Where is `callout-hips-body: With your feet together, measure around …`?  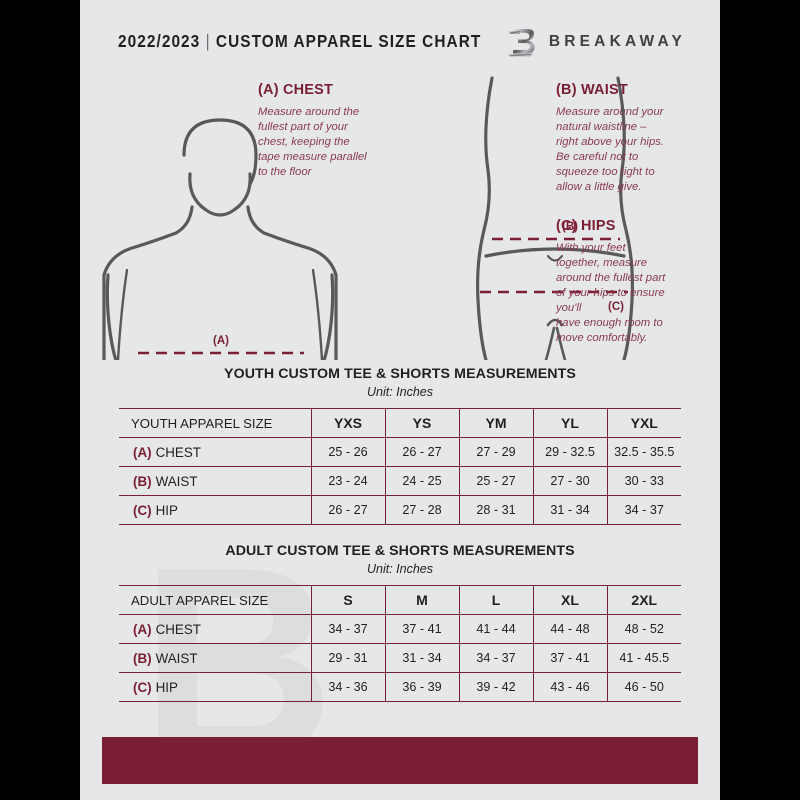 callout-hips-body: With your feet together, measure around … is located at coordinates (611, 293).